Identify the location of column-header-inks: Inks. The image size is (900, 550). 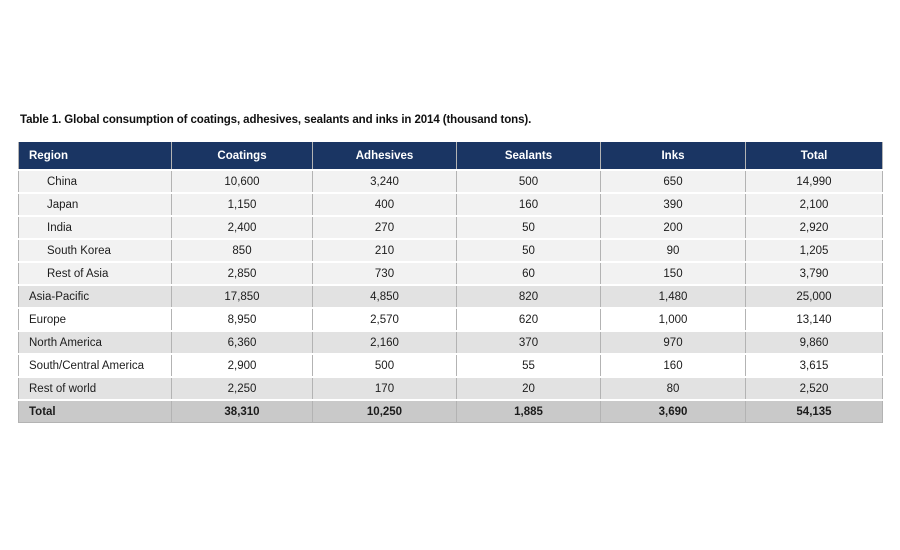
(673, 156).